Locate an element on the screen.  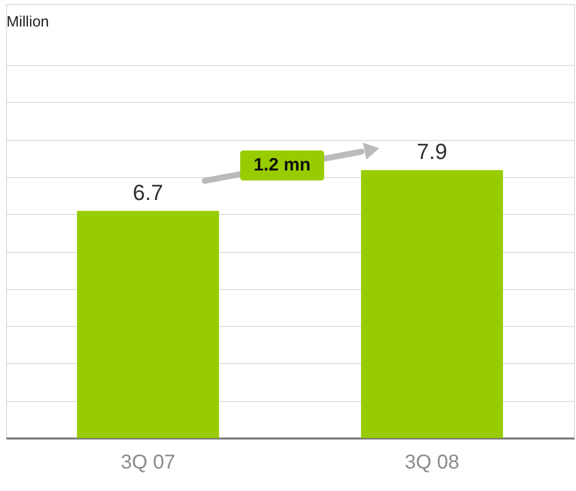
x-tick-label: 3Q 07 is located at coordinates (148, 463).